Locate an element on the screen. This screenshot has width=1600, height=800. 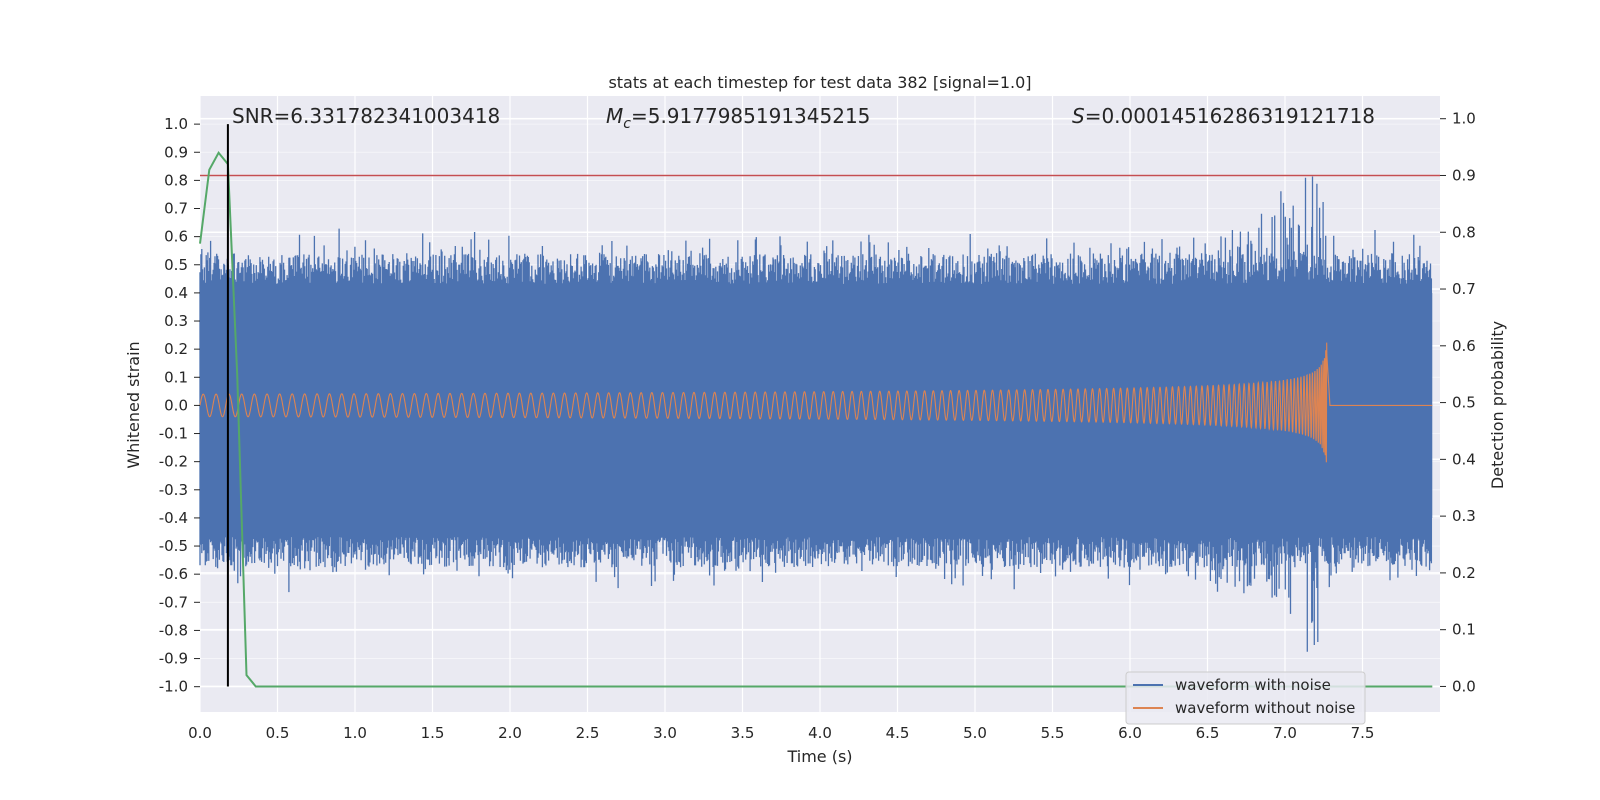
x-axis-label: Time (s) is located at coordinates (819, 756).